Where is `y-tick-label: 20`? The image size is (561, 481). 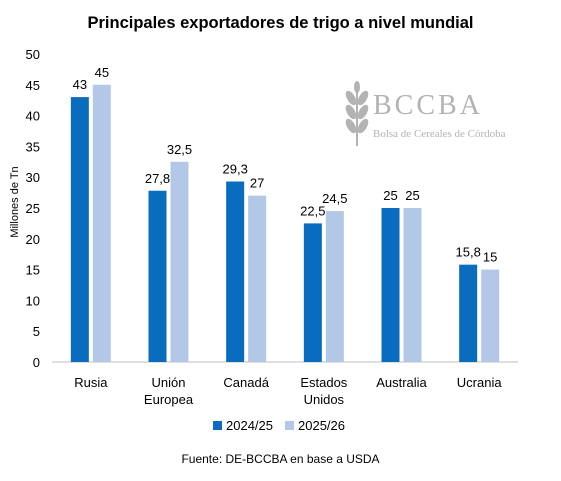
y-tick-label: 20 is located at coordinates (33, 239).